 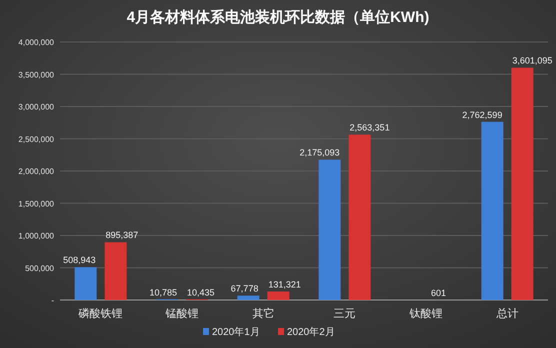 I want to click on y-tick-label: 3,000,000, so click(x=36, y=107).